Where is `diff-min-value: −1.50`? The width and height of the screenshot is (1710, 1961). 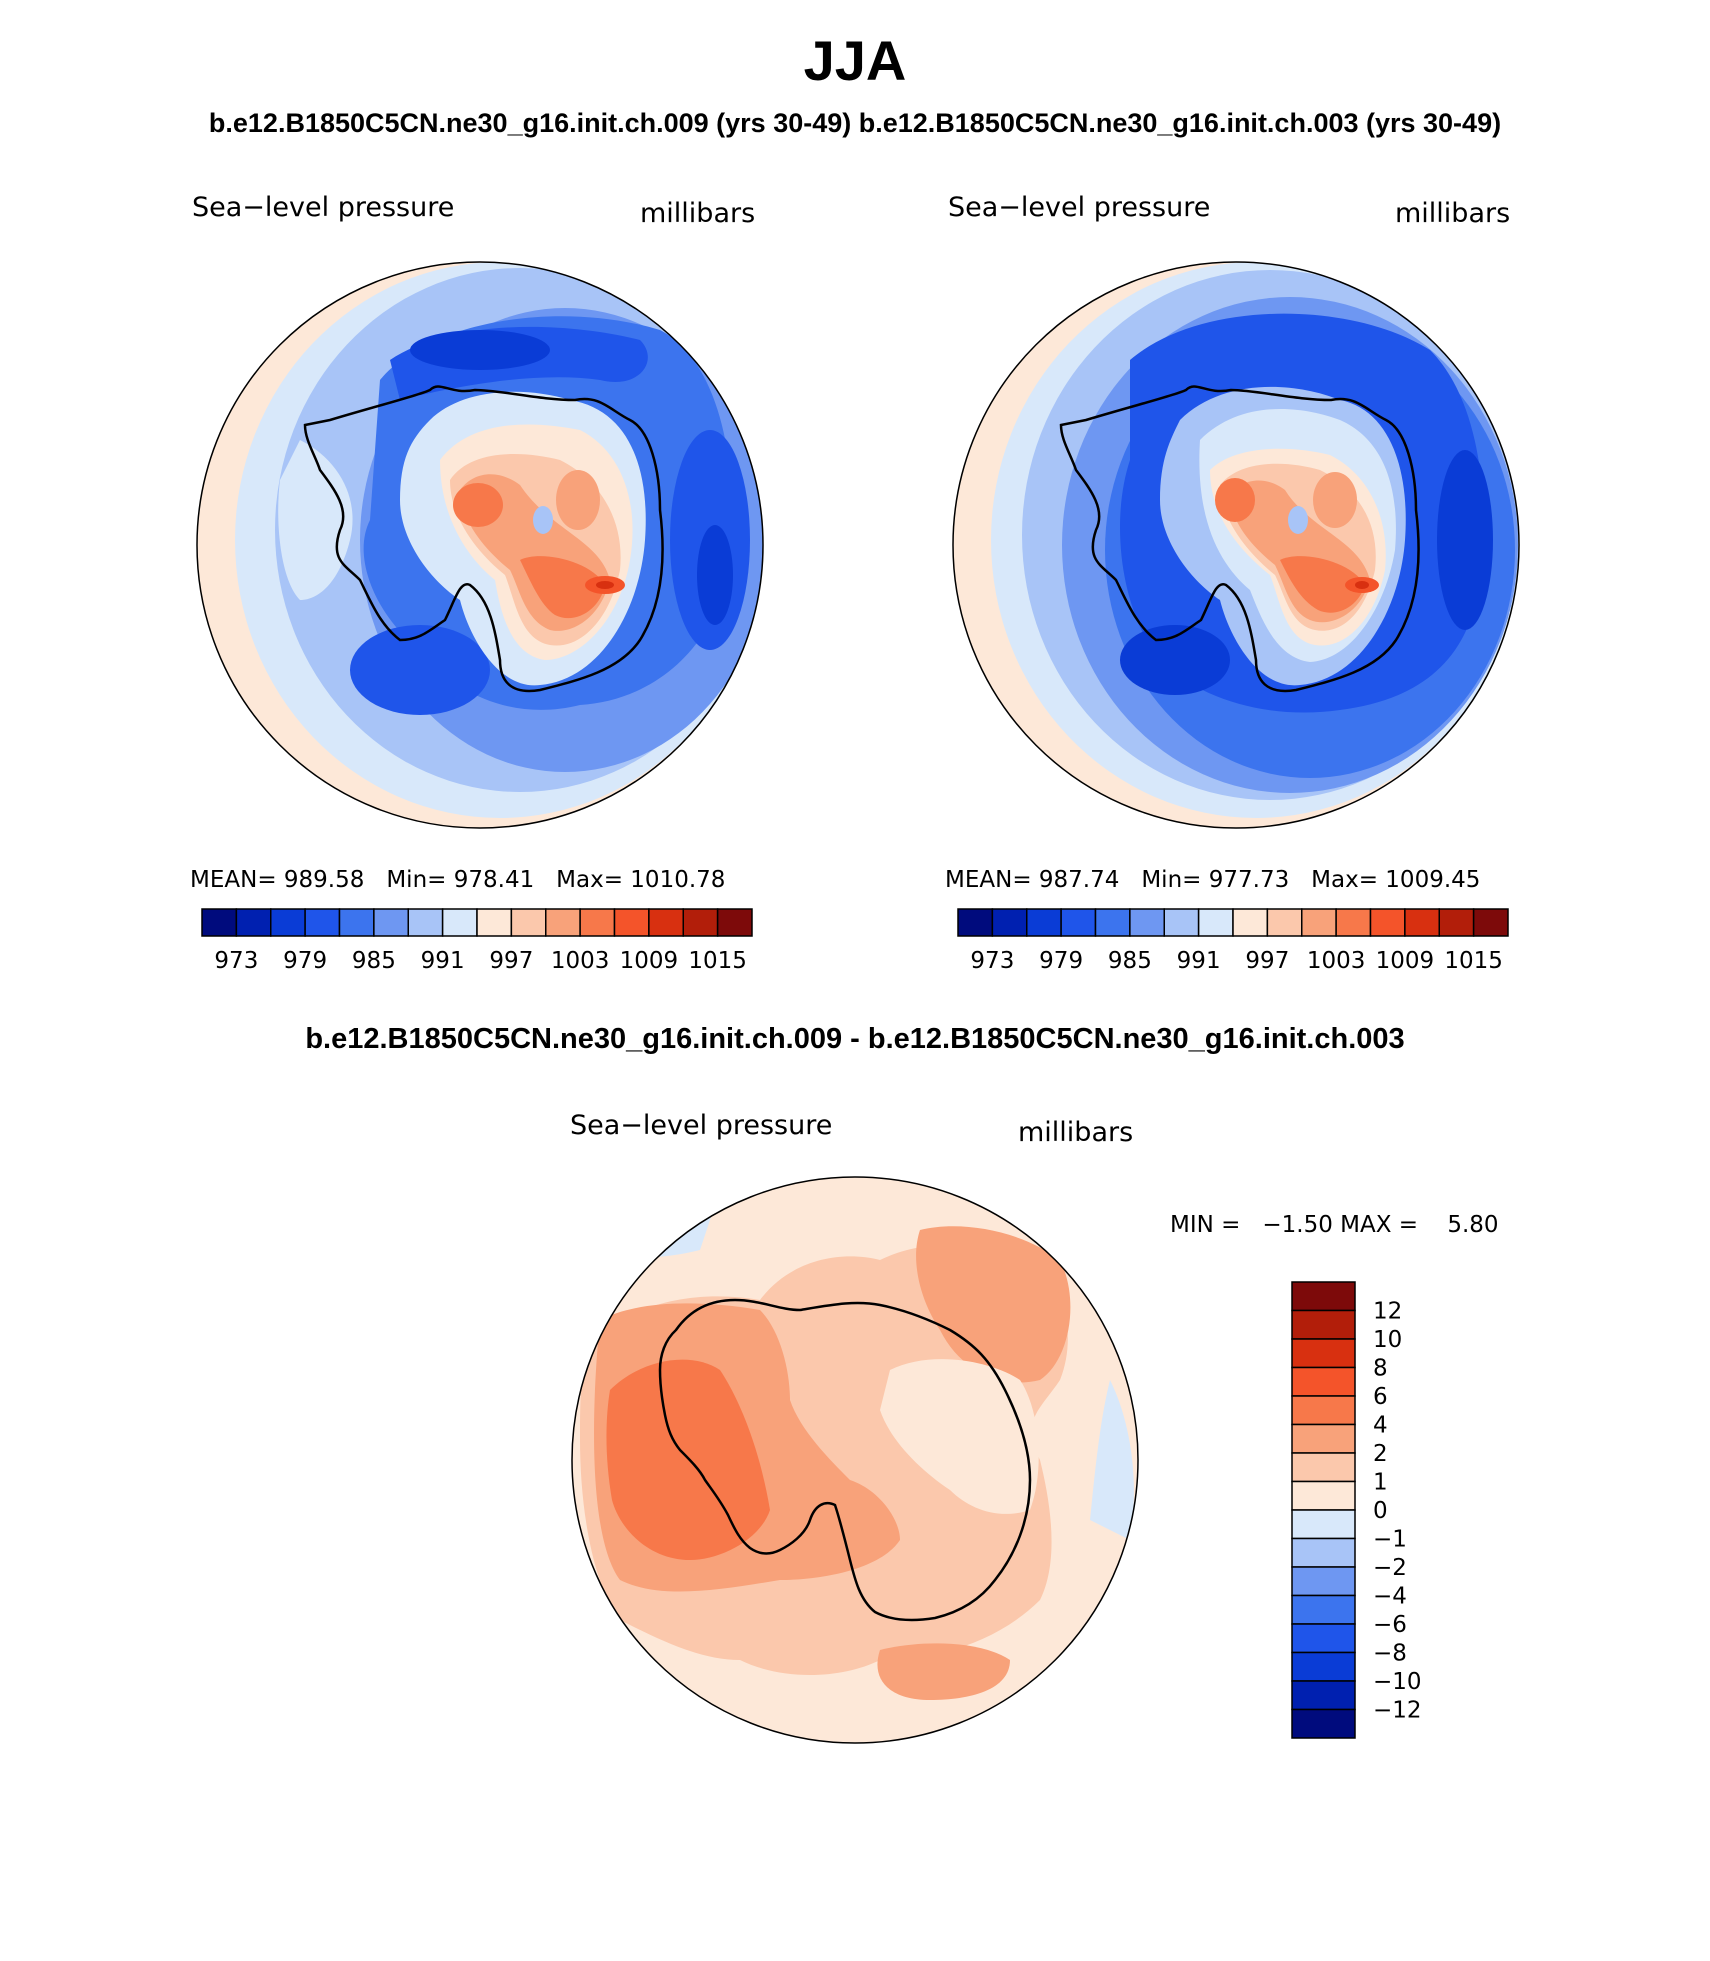 diff-min-value: −1.50 is located at coordinates (1297, 1225).